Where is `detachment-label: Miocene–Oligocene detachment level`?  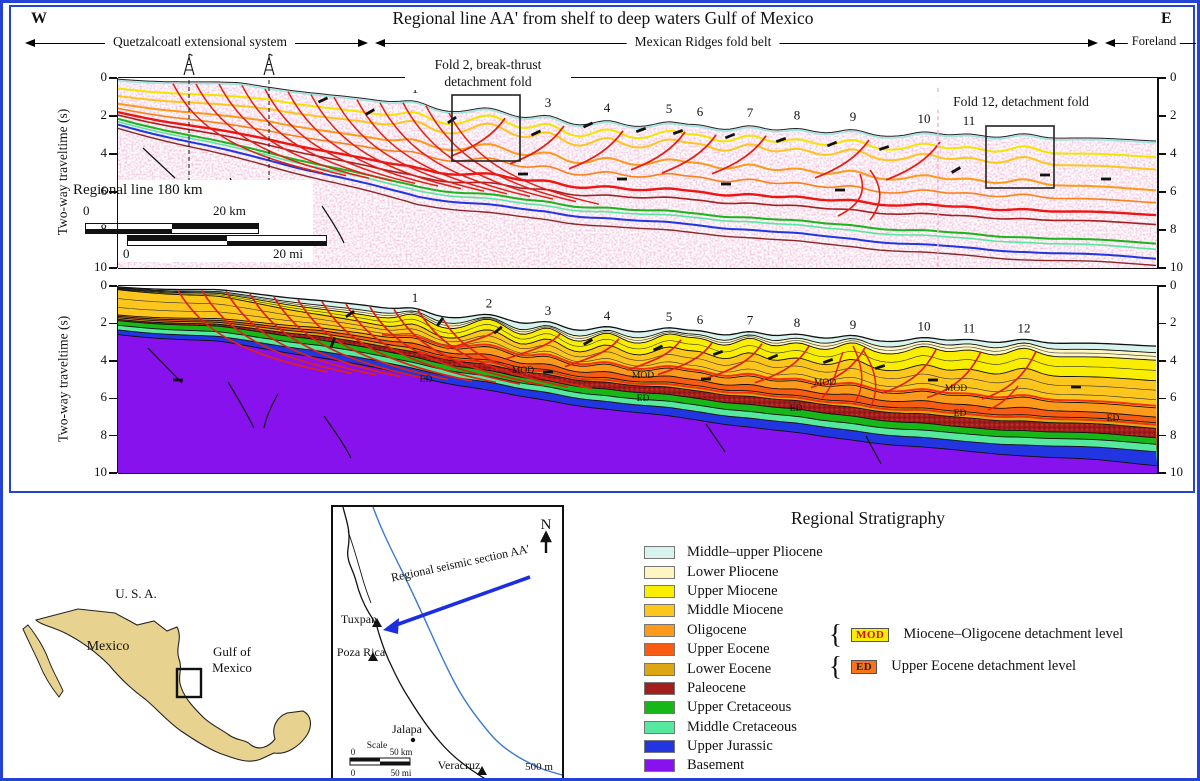 detachment-label: Miocene–Oligocene detachment level is located at coordinates (1013, 634).